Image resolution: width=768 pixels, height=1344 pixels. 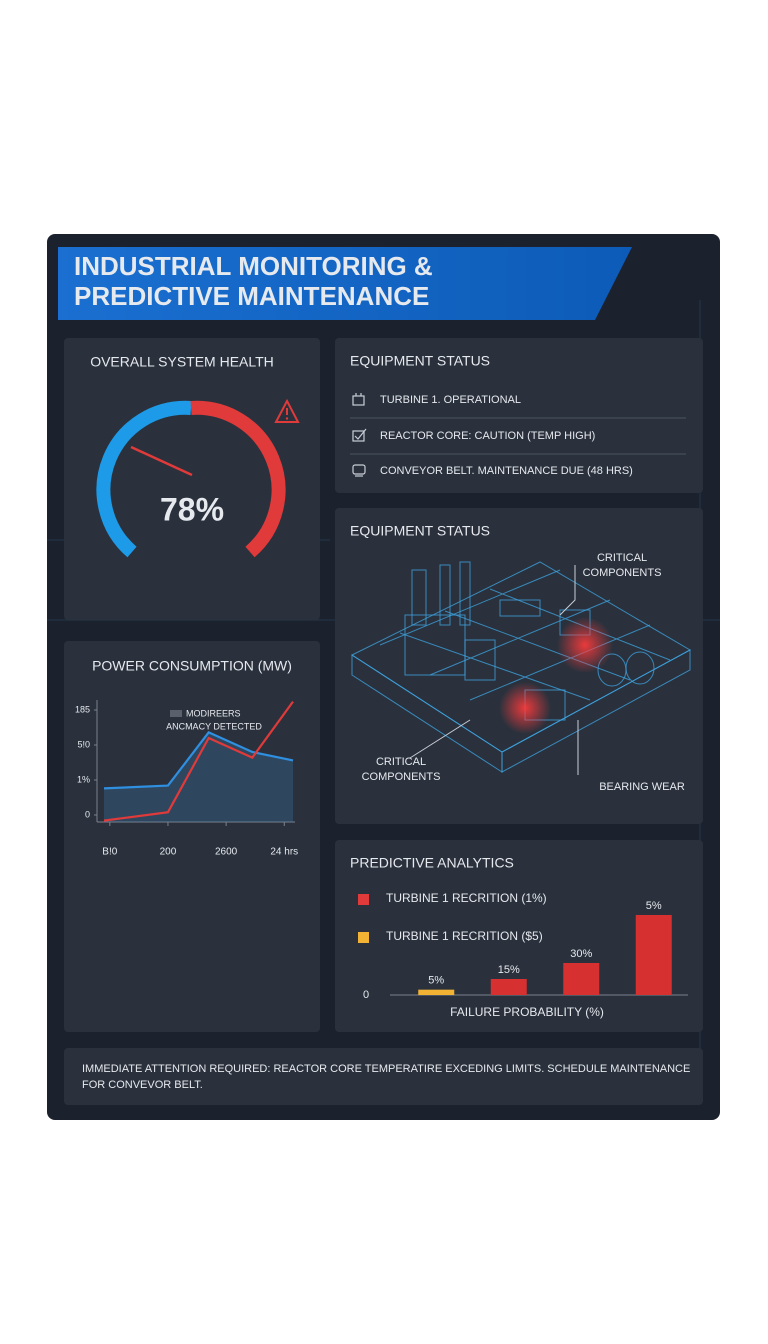 I want to click on warning-icon, so click(x=287, y=410).